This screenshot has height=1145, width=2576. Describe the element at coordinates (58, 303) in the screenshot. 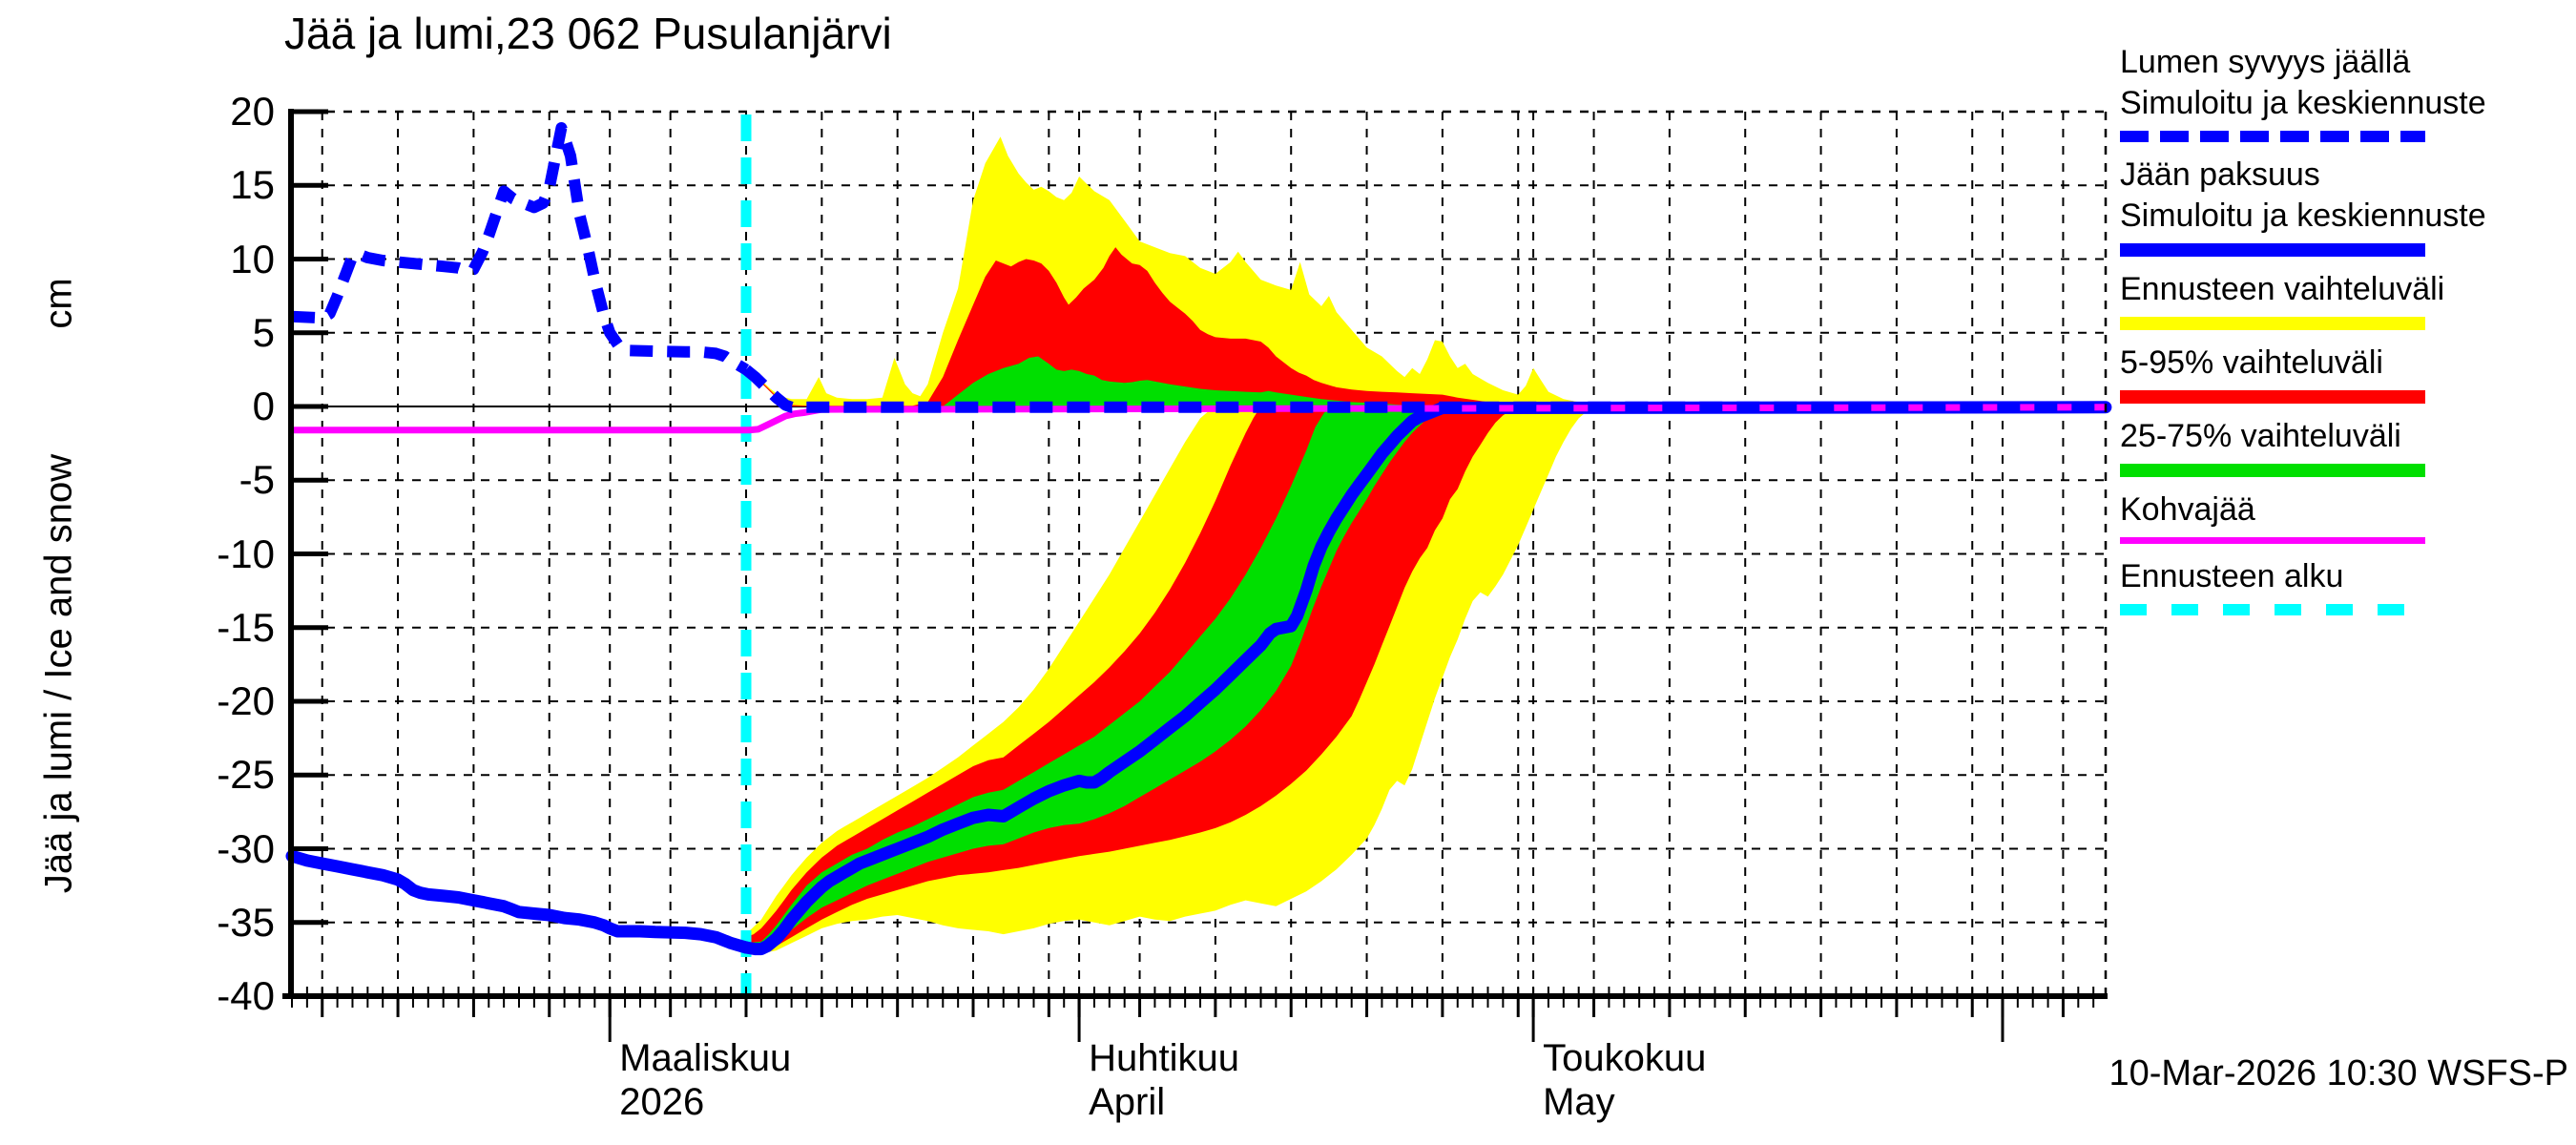

I see `y-axis-unit: cm` at that location.